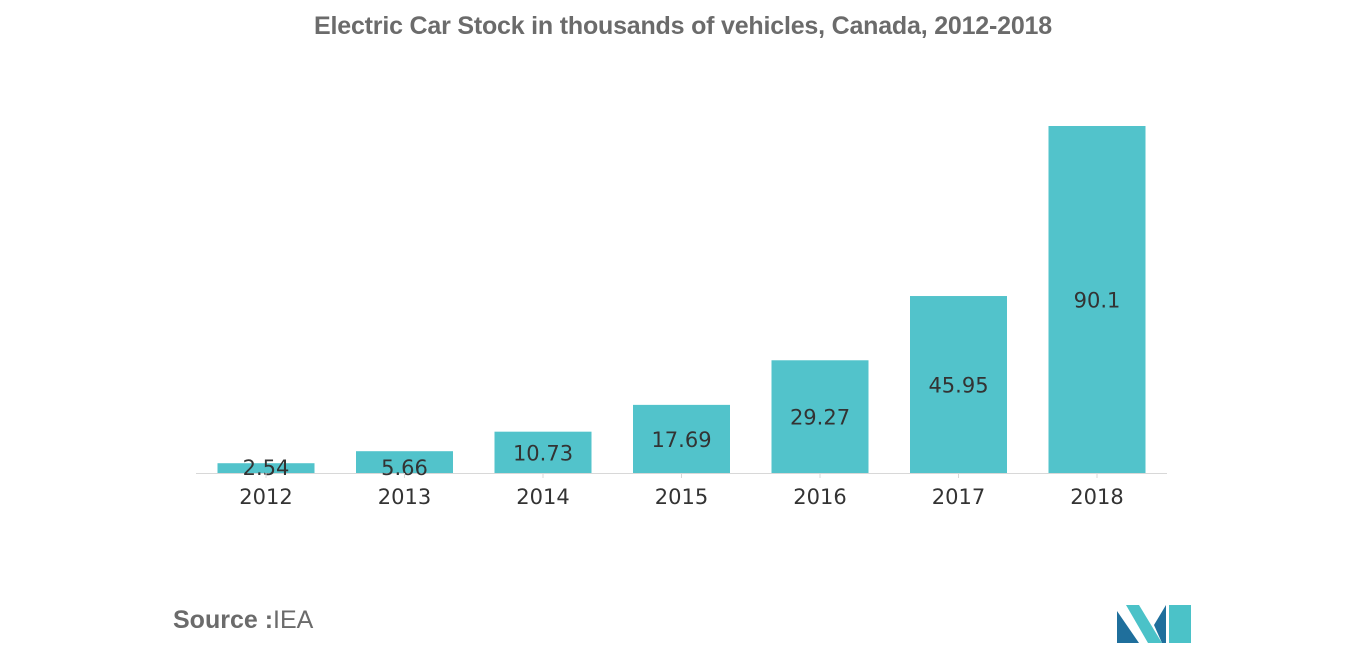 The height and width of the screenshot is (655, 1366). What do you see at coordinates (819, 497) in the screenshot?
I see `x-tick-label-2016: 2016` at bounding box center [819, 497].